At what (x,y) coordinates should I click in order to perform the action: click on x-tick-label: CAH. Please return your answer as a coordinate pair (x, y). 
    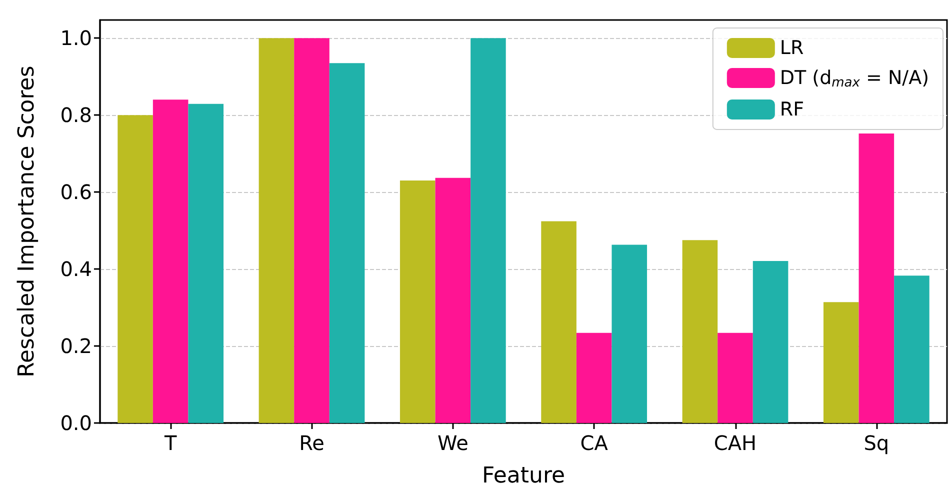
    Looking at the image, I should click on (735, 443).